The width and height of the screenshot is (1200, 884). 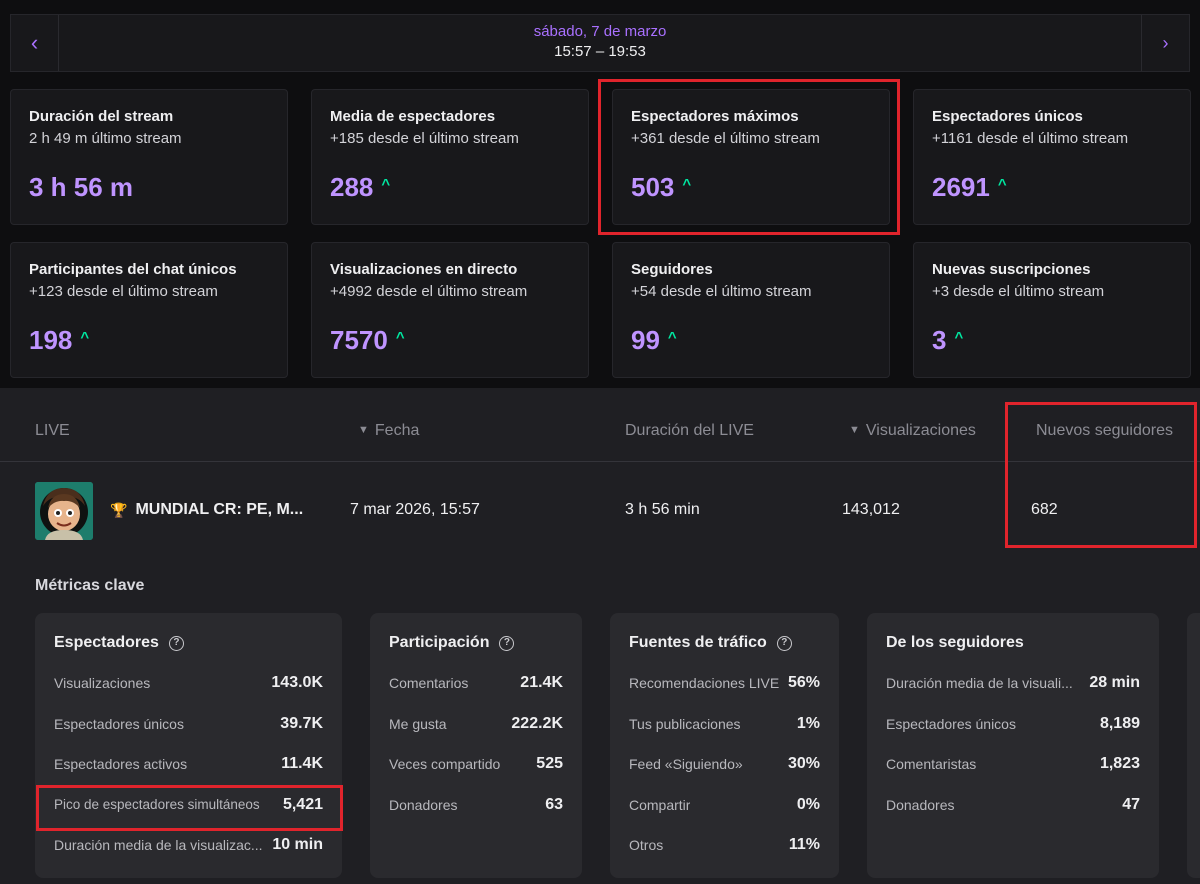 What do you see at coordinates (429, 683) in the screenshot?
I see `metric-label: Comentarios` at bounding box center [429, 683].